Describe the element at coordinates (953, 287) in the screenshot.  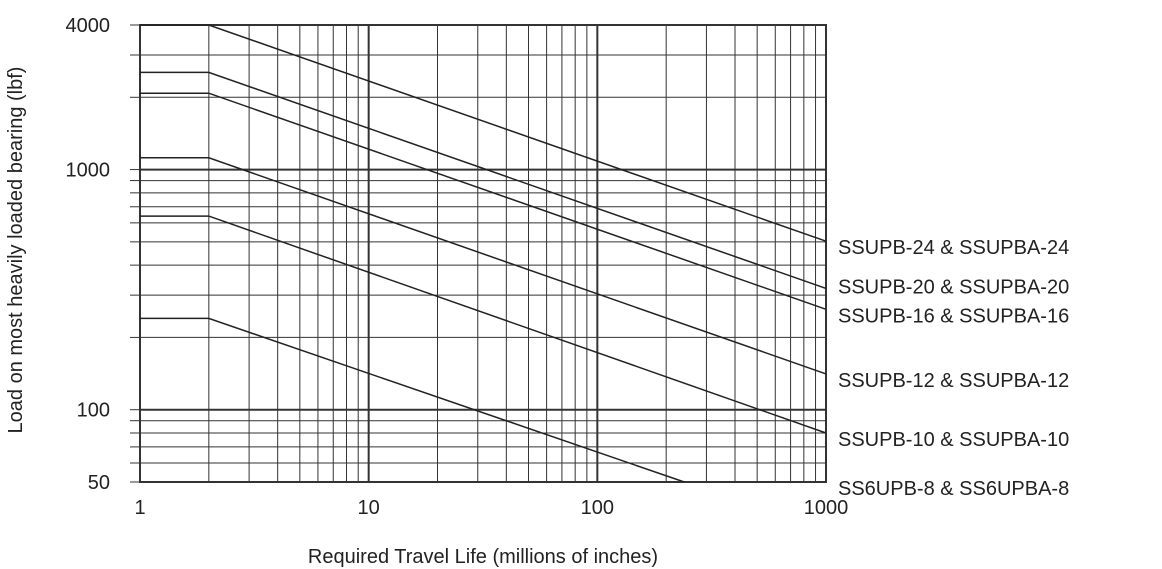
I see `series-label: SSUPB-20 & SSUPBA-20` at that location.